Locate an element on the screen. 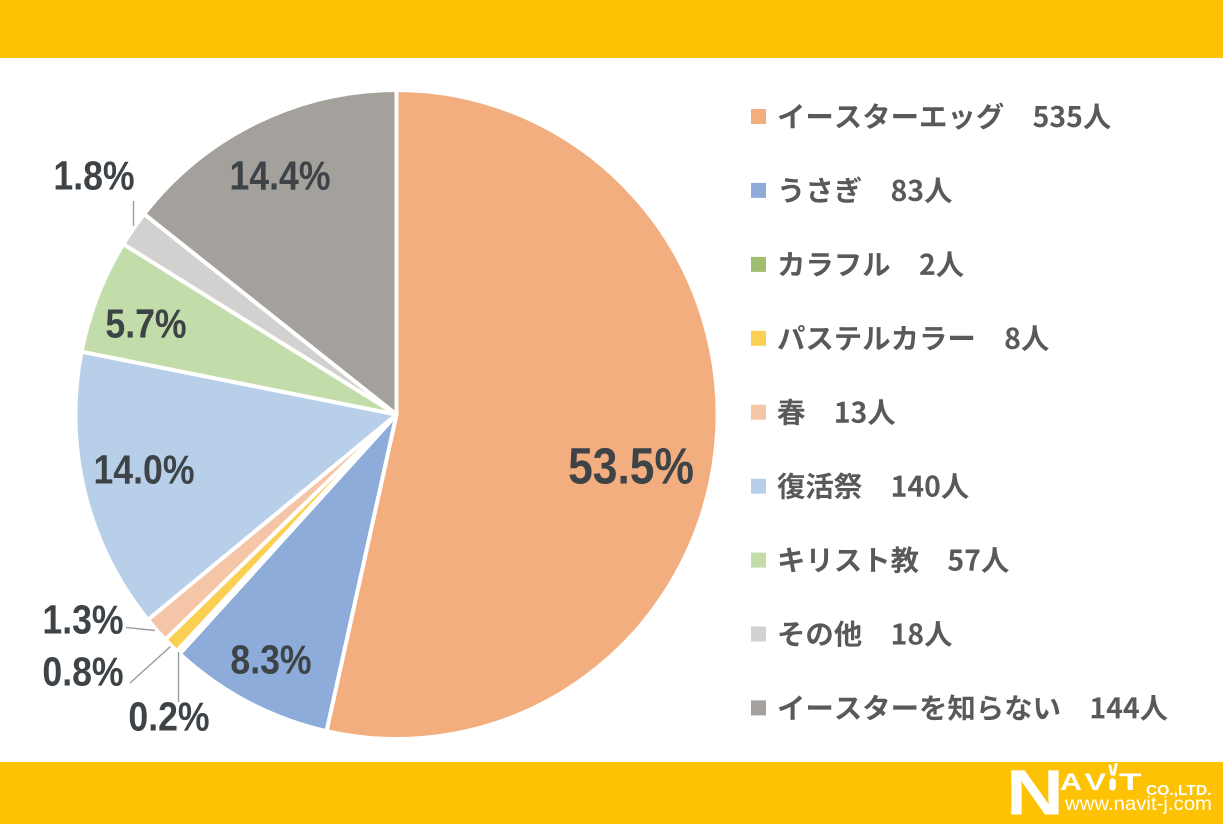  svg-text: CO.,LTD. is located at coordinates (1179, 791).